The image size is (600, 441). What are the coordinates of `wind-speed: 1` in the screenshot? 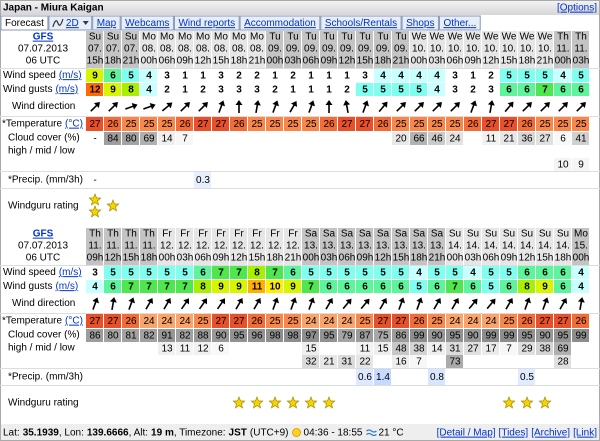 It's located at (185, 76).